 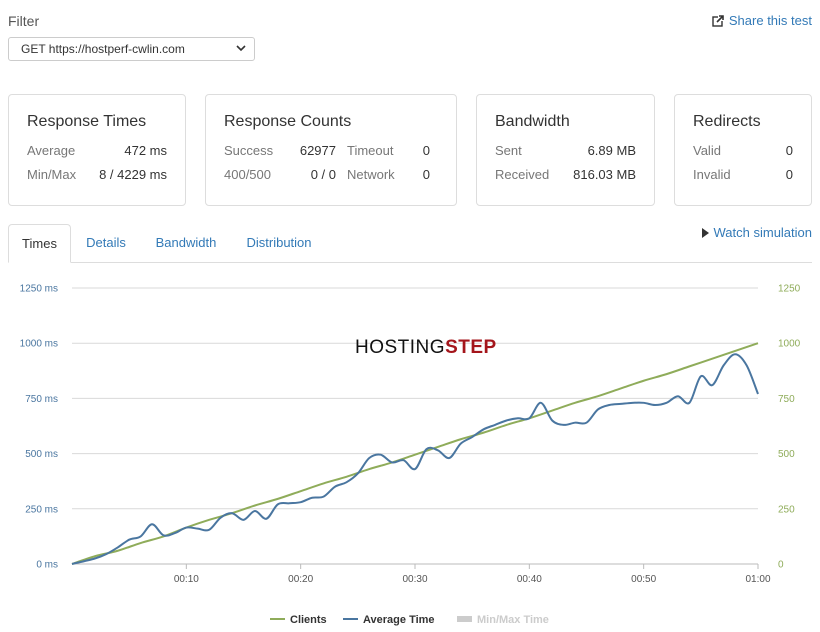 What do you see at coordinates (317, 150) in the screenshot?
I see `success-value: 62977` at bounding box center [317, 150].